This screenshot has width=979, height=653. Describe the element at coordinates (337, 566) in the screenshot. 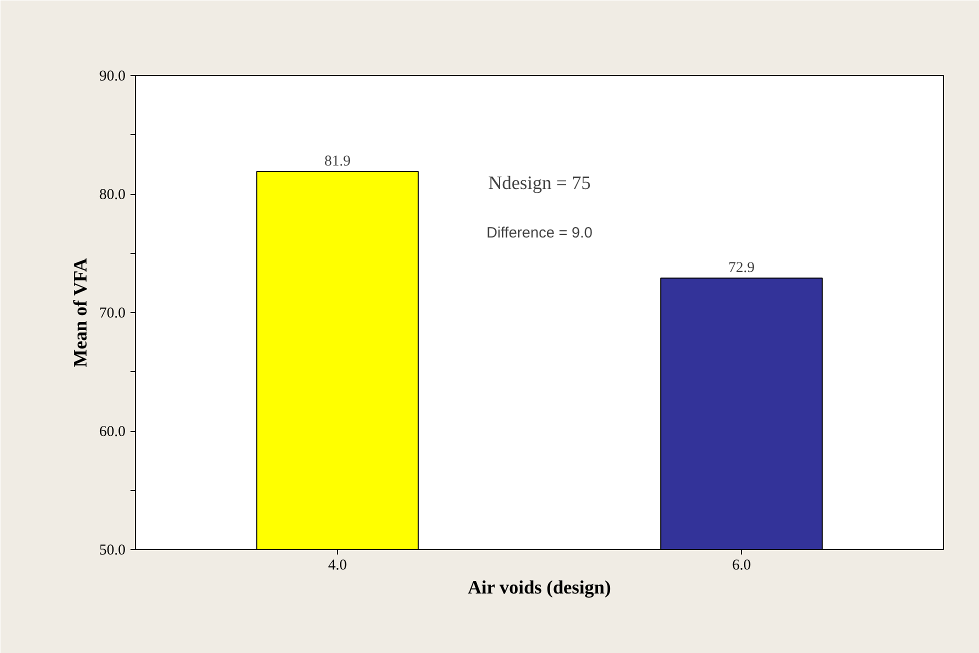

I see `x-tick-label: 4.0` at that location.